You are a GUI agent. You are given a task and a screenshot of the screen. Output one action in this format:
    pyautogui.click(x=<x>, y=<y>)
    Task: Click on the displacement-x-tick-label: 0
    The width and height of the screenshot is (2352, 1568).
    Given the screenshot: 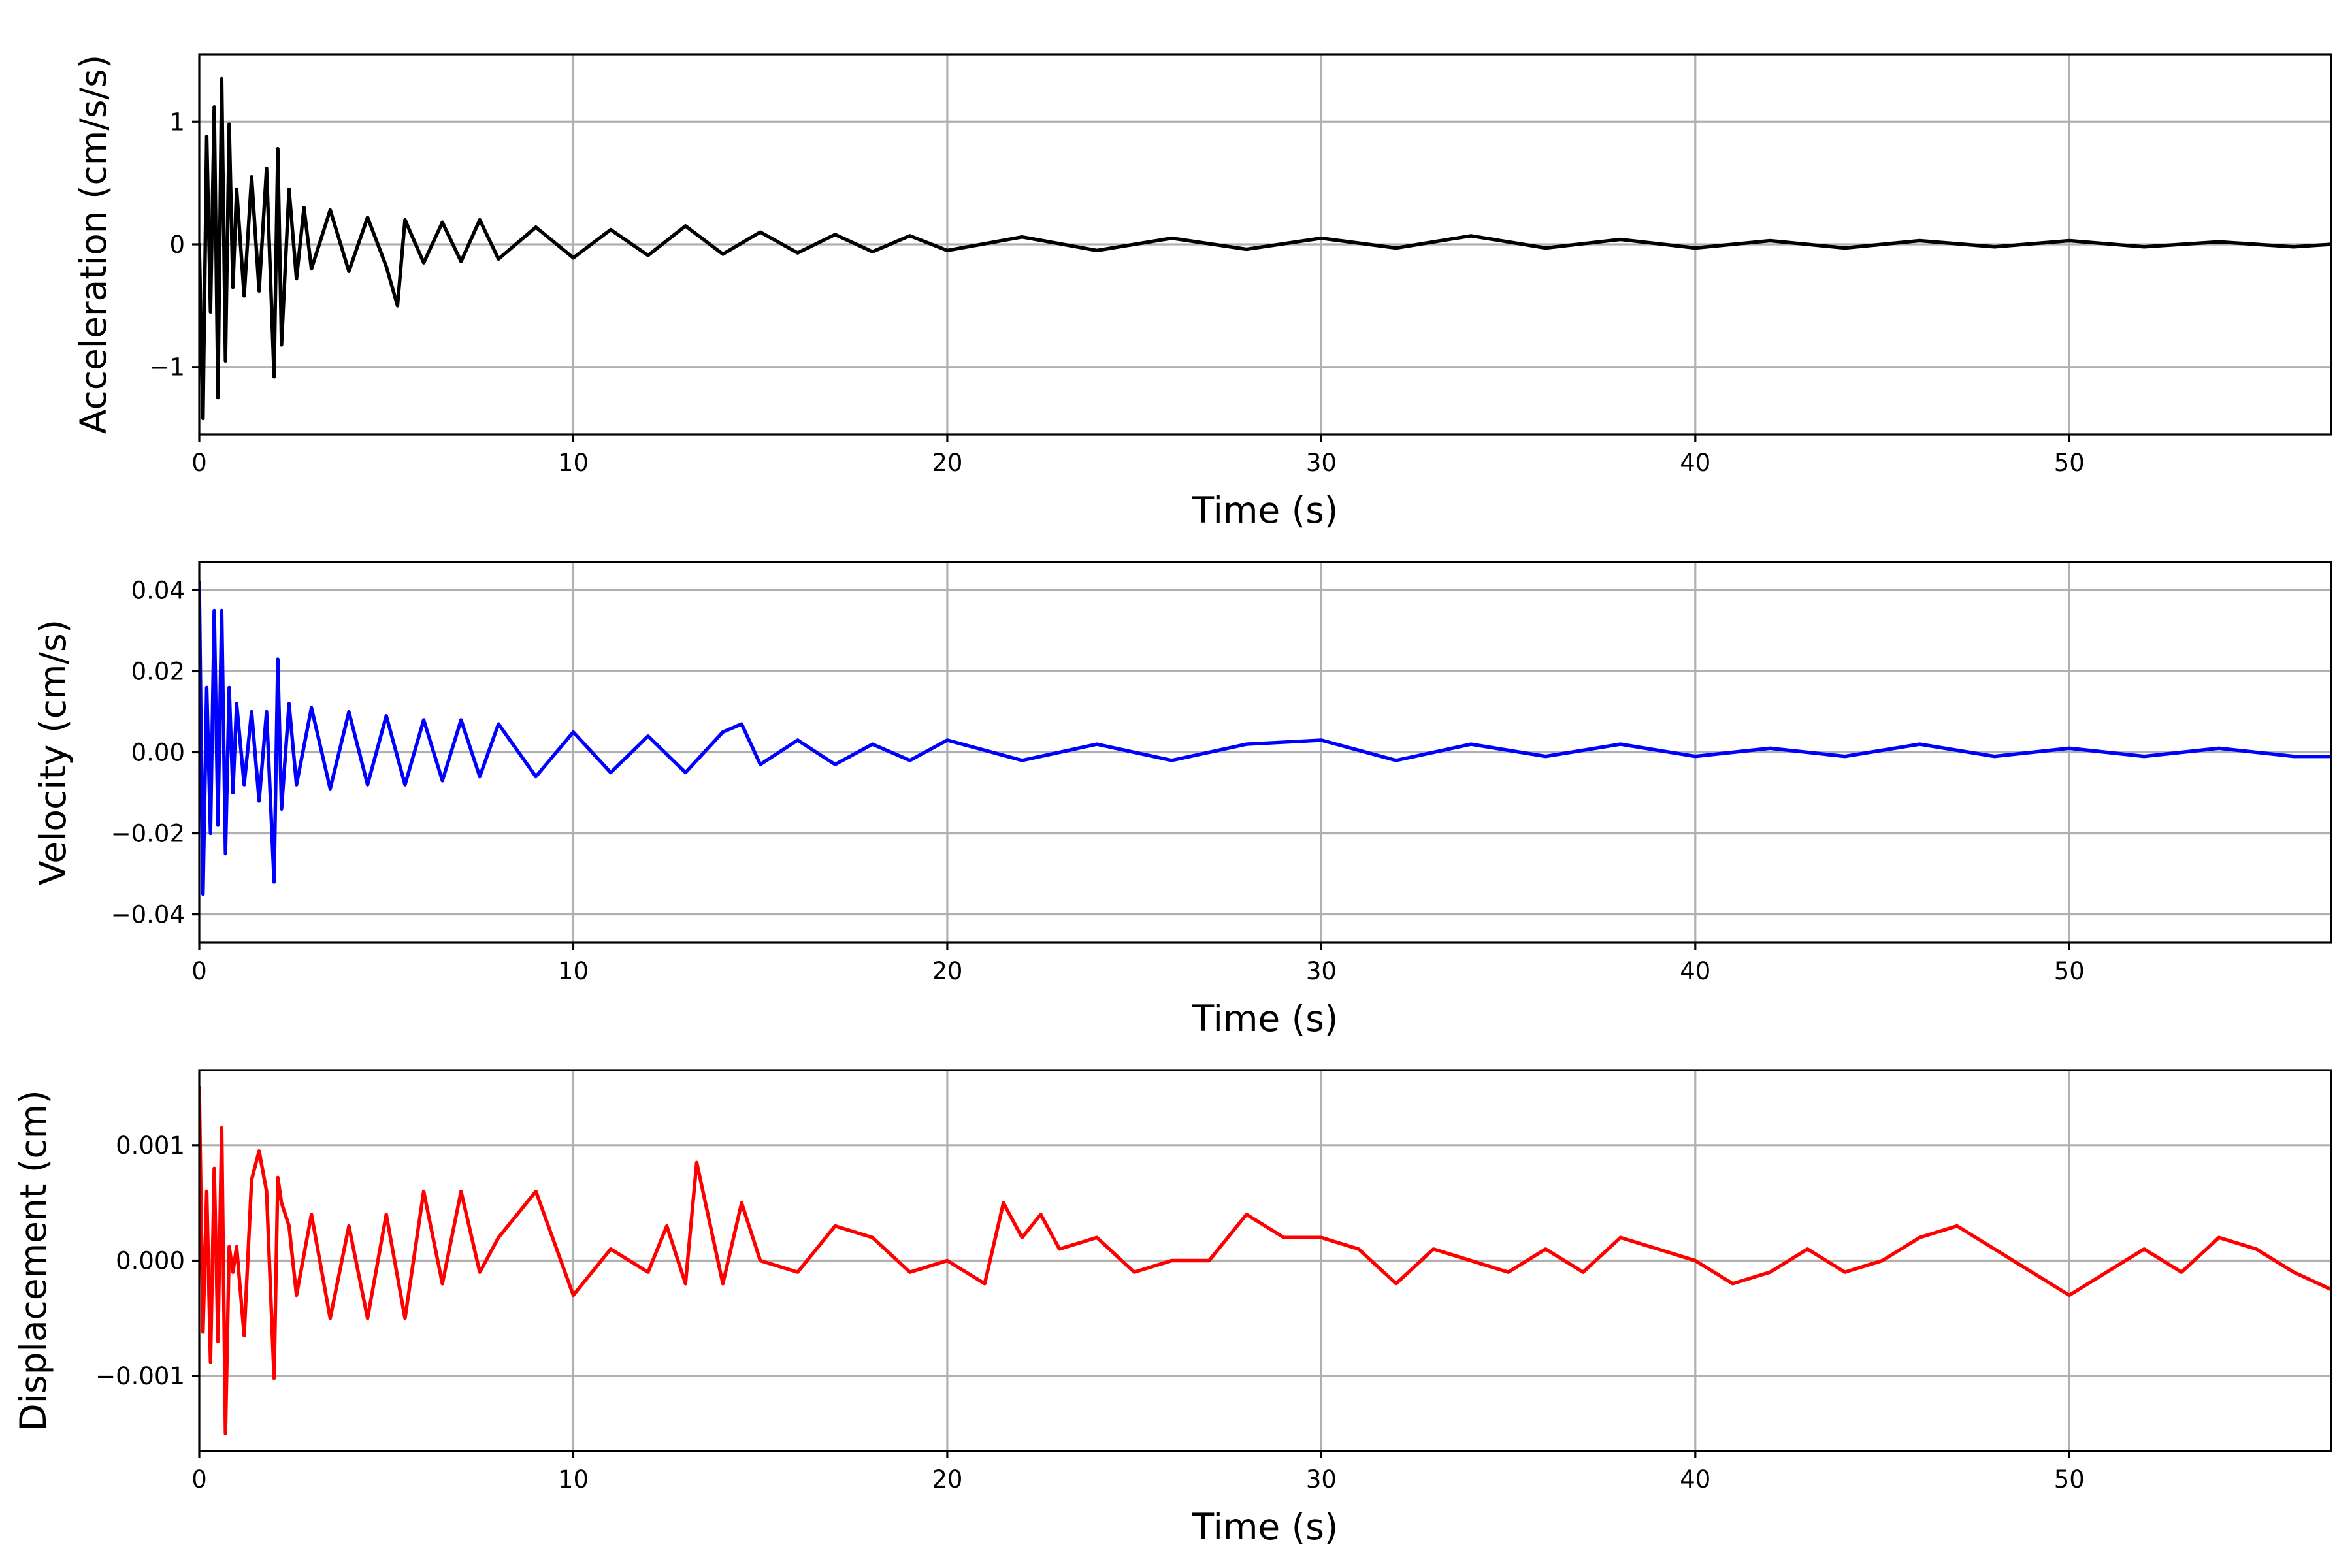 What is the action you would take?
    pyautogui.click(x=199, y=1479)
    